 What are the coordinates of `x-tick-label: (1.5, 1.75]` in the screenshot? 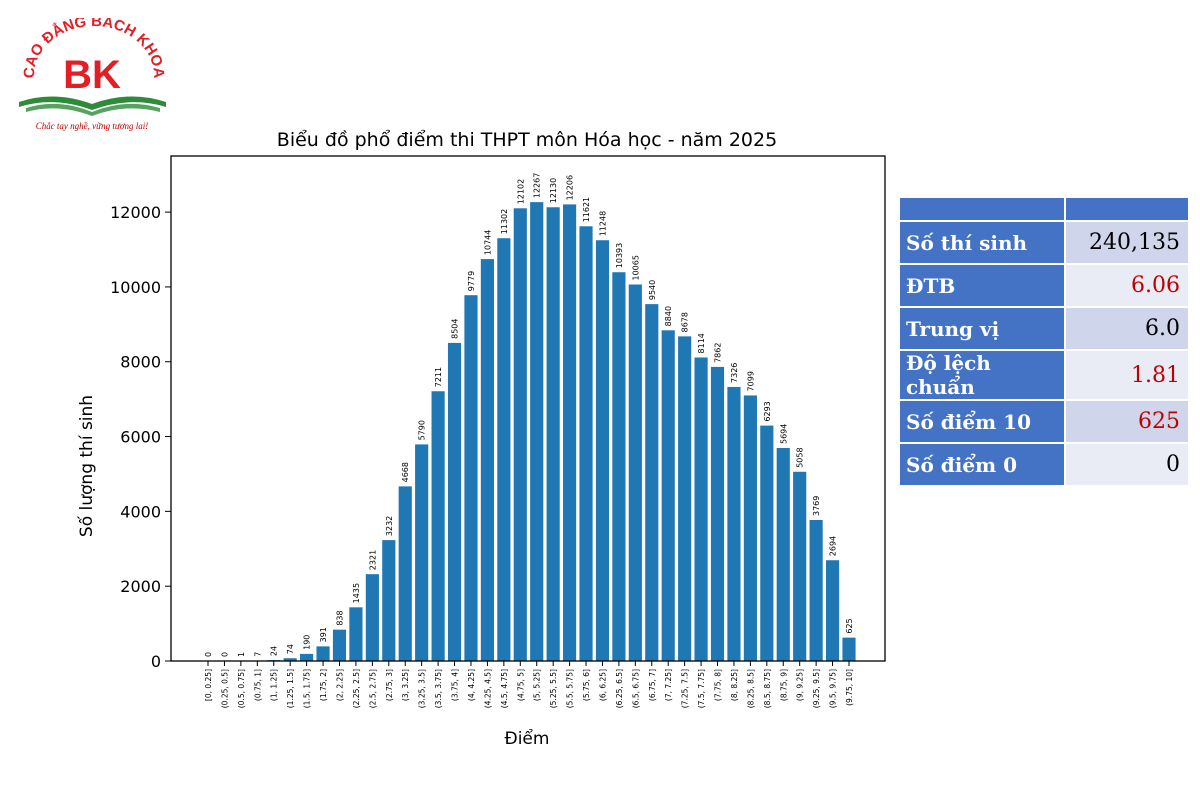 It's located at (307, 688).